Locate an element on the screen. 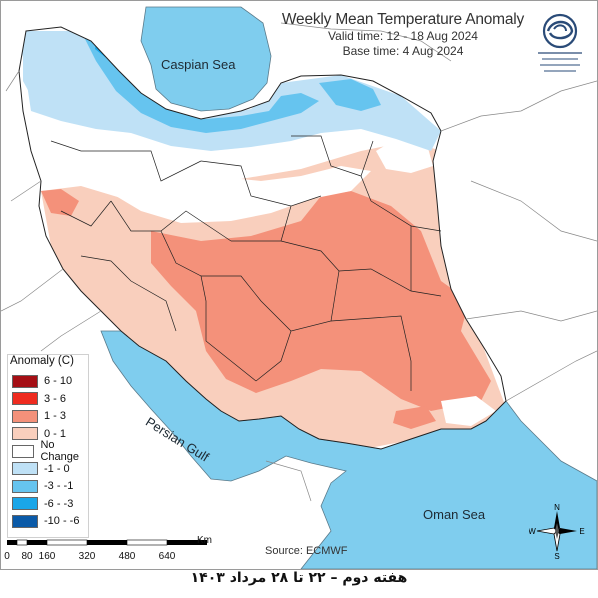 This screenshot has width=598, height=598. organization-logo is located at coordinates (560, 42).